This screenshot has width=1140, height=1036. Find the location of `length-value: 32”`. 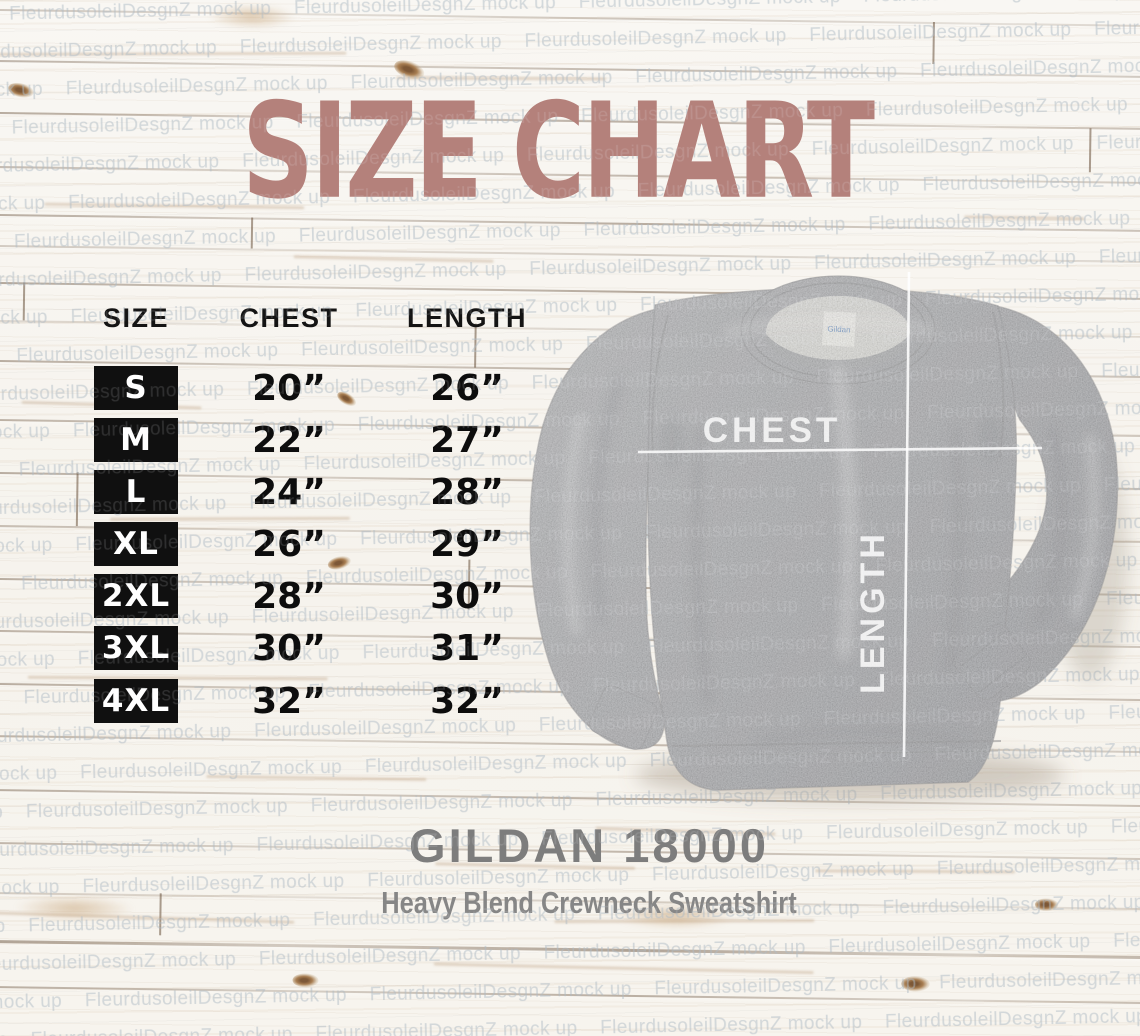

length-value: 32” is located at coordinates (467, 701).